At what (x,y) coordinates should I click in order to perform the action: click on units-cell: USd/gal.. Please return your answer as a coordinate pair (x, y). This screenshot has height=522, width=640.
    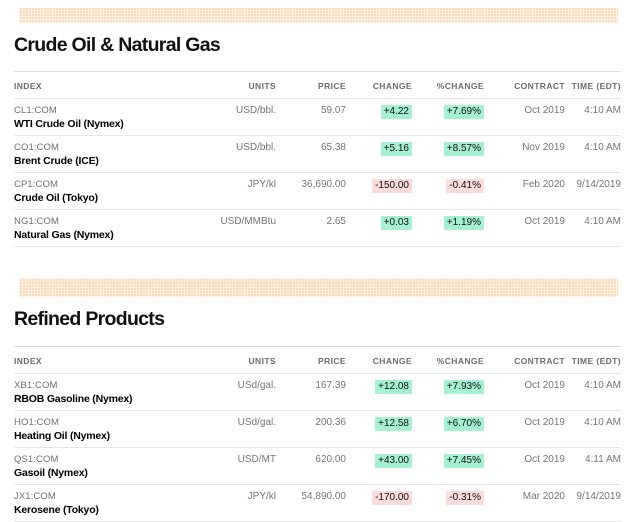
    Looking at the image, I should click on (240, 429).